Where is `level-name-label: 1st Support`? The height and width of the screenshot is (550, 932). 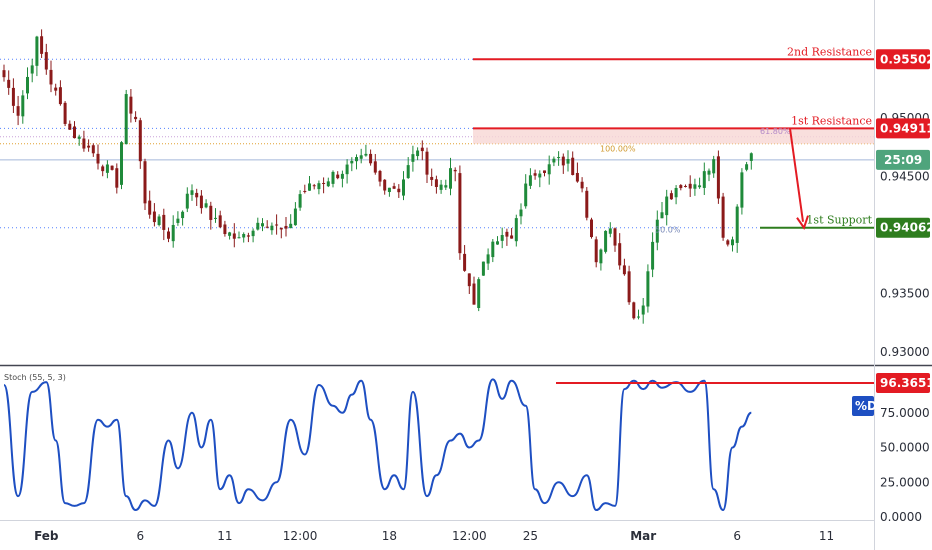 level-name-label: 1st Support is located at coordinates (839, 220).